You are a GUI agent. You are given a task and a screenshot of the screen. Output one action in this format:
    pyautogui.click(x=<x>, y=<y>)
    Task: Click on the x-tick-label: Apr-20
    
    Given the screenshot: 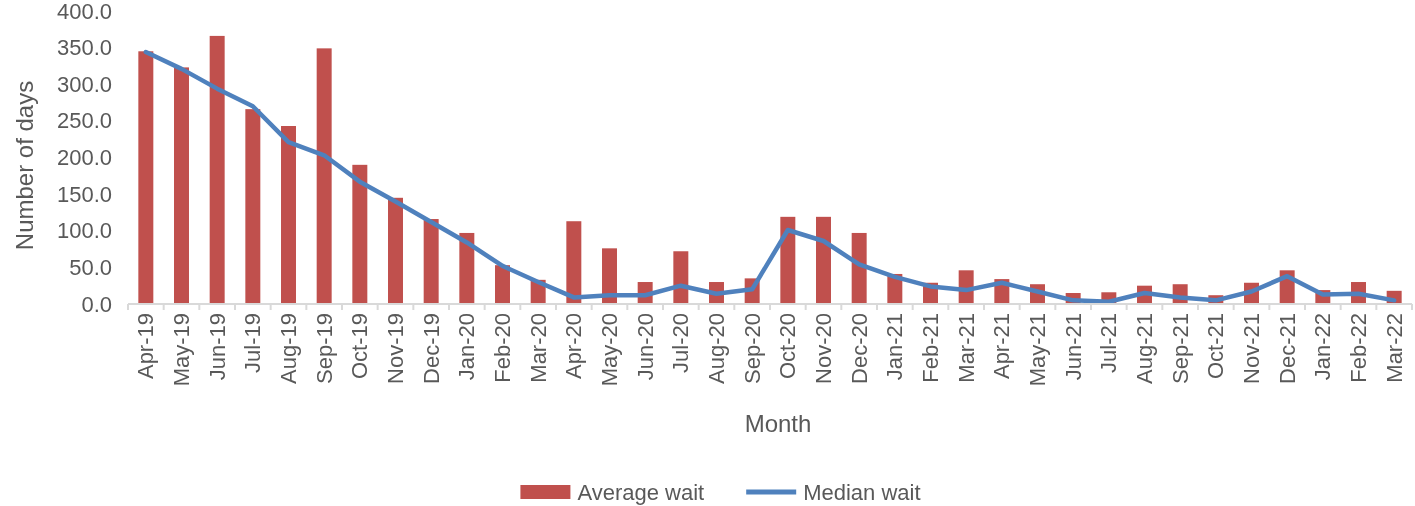 What is the action you would take?
    pyautogui.click(x=574, y=346)
    